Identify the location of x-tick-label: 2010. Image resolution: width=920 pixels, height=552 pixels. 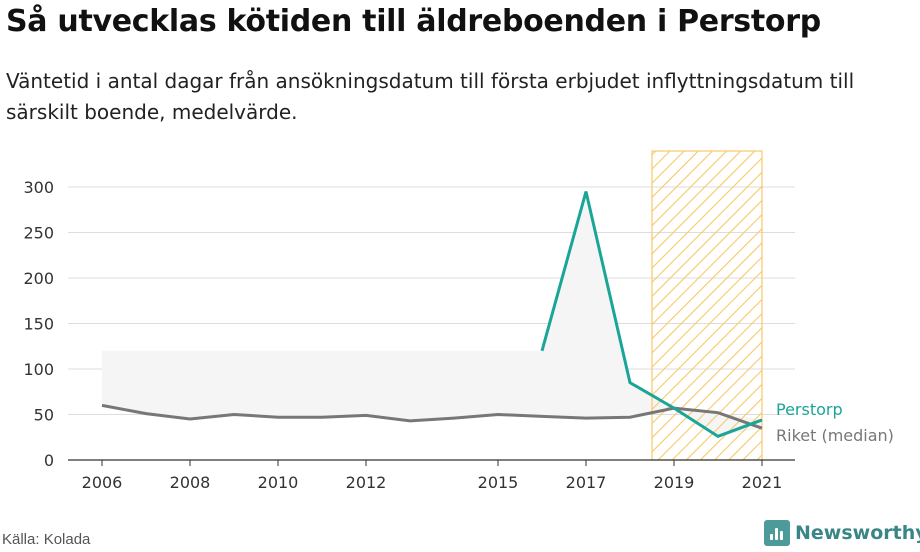
(278, 482).